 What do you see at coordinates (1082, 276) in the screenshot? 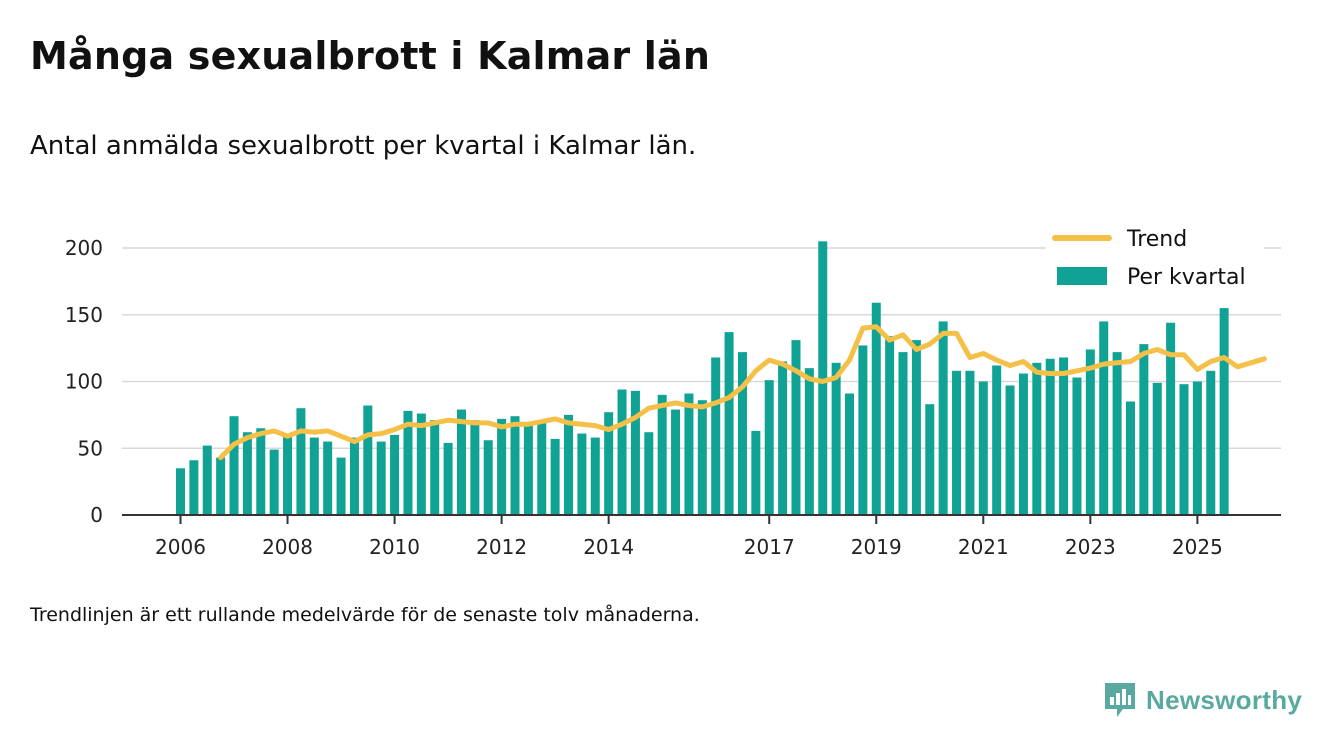
I see `legend-bar-swatch` at bounding box center [1082, 276].